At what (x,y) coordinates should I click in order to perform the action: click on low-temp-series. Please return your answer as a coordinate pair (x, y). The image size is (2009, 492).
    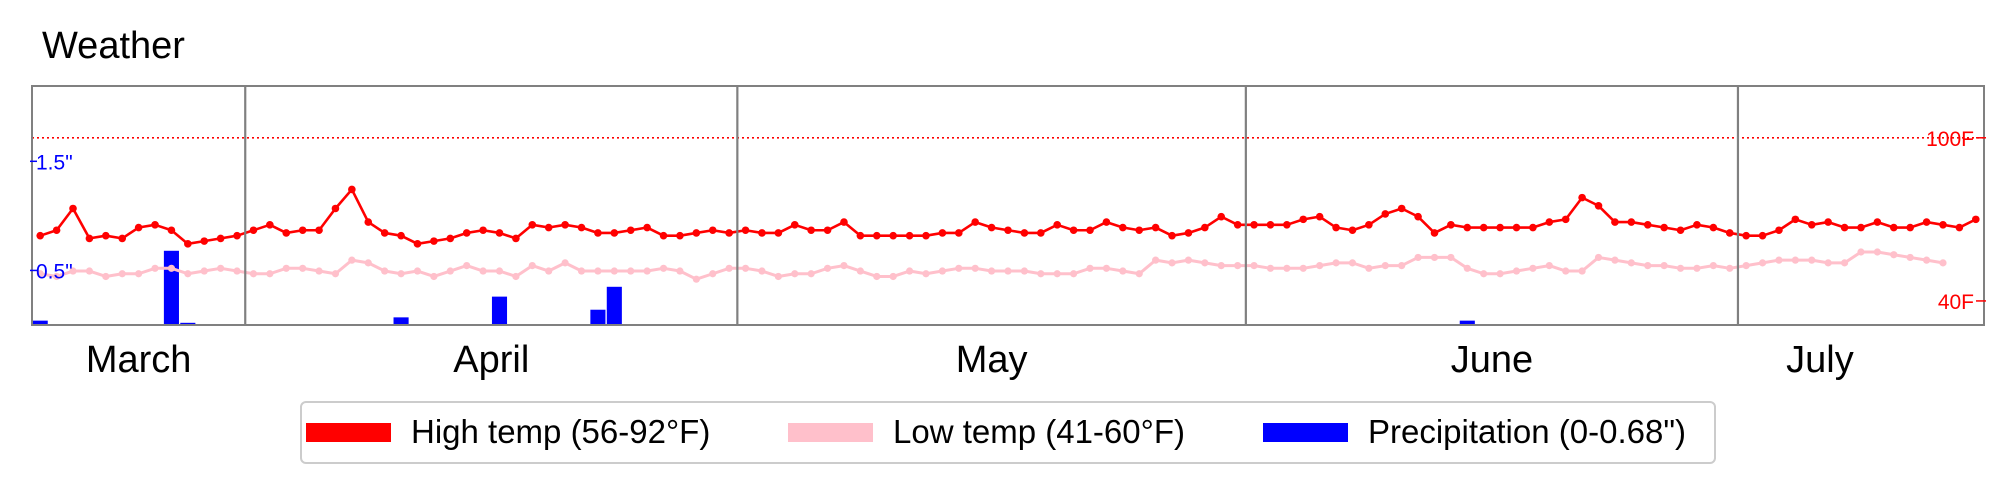
    Looking at the image, I should click on (991, 265).